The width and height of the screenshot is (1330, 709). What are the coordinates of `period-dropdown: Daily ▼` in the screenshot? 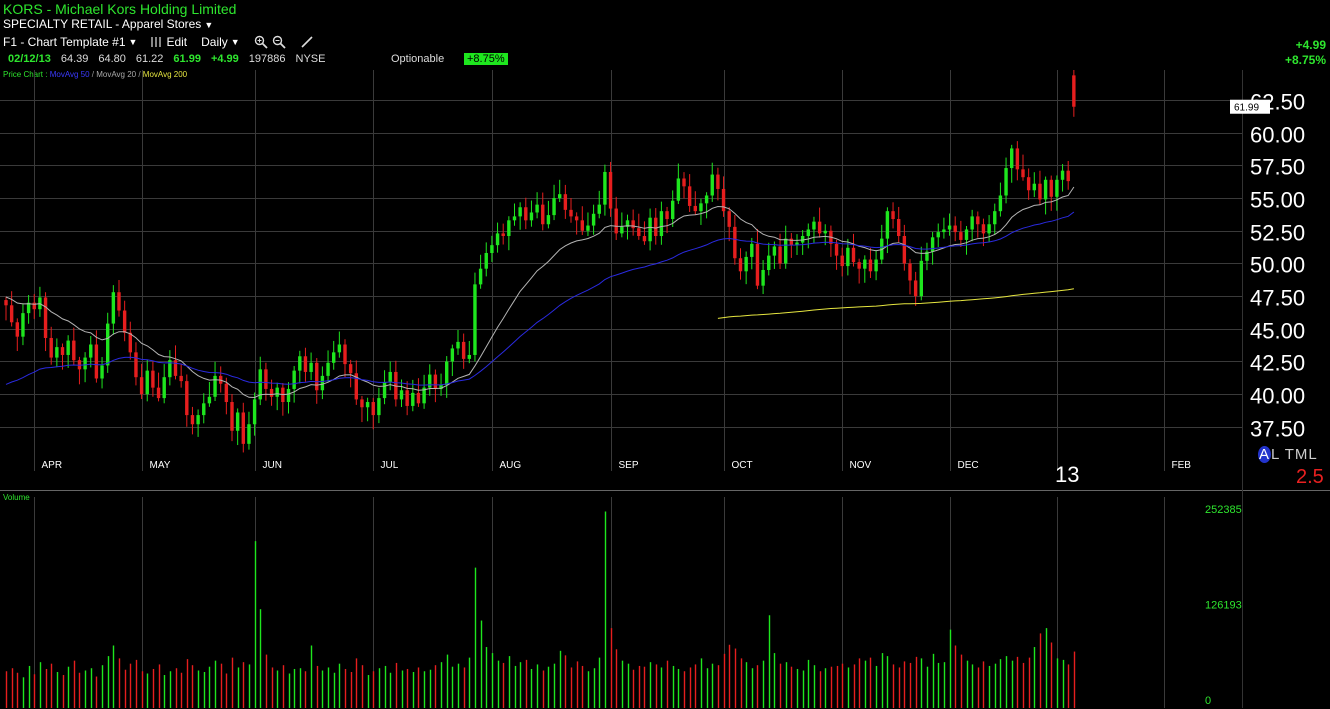 It's located at (220, 42).